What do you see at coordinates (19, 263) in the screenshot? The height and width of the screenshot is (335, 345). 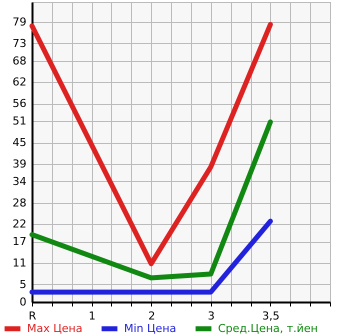 I see `y-tick-label: 11` at bounding box center [19, 263].